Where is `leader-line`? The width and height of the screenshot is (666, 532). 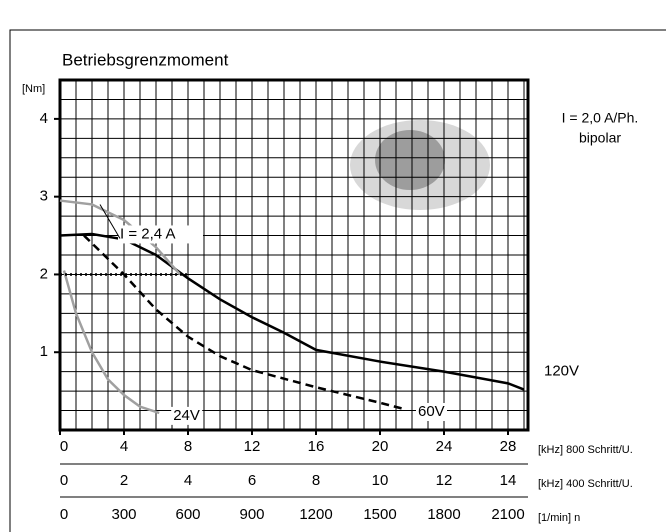 leader-line is located at coordinates (110, 221).